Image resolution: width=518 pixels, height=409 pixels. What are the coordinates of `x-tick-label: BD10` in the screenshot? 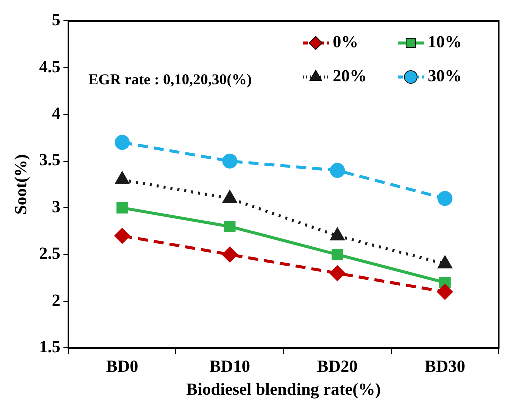 It's located at (230, 366).